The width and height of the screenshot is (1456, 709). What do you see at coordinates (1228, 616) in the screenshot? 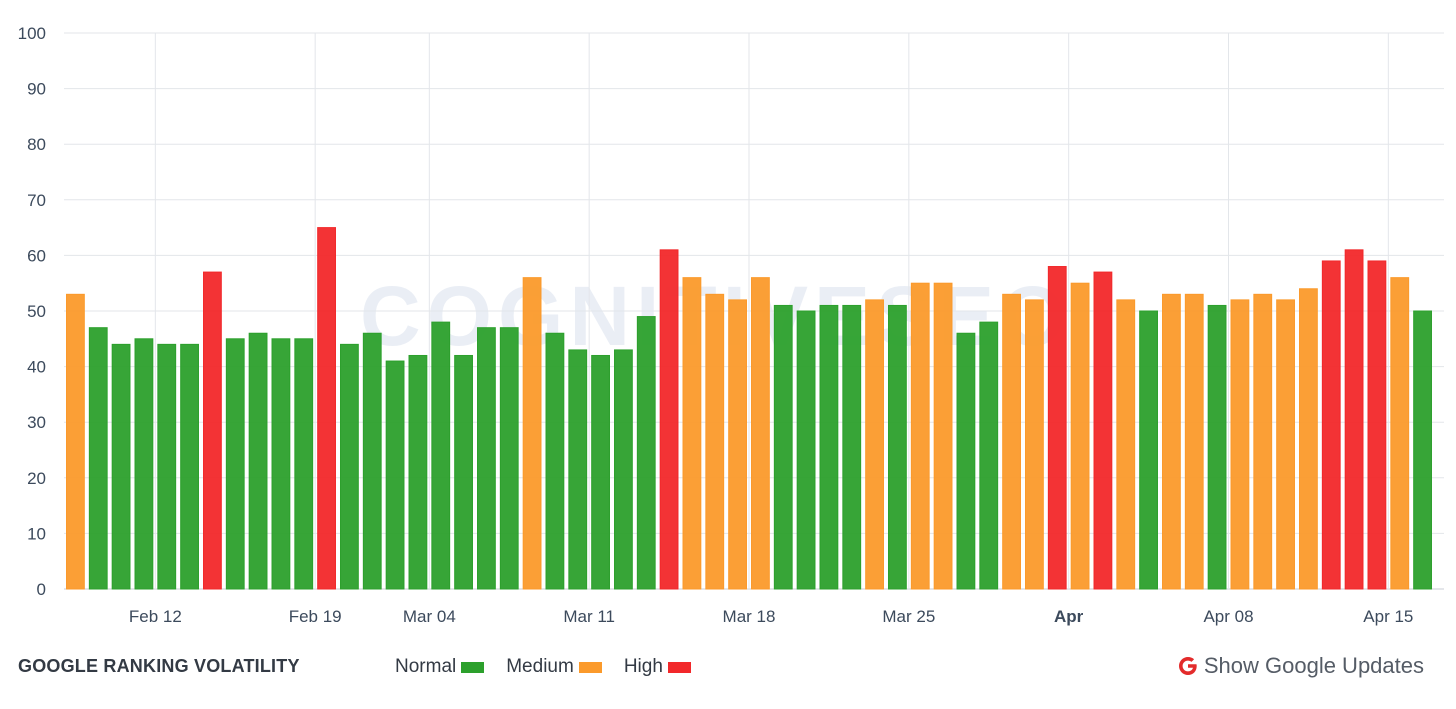
I see `x-tick-label-7: Apr 08` at bounding box center [1228, 616].